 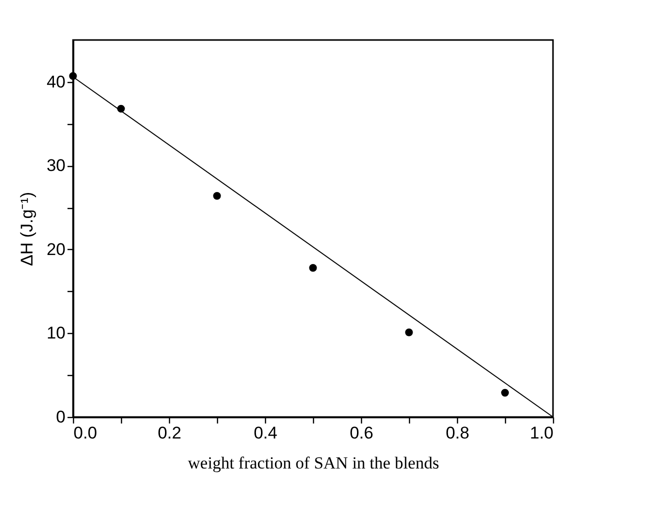 I want to click on x-tick-label: 1.0, so click(x=542, y=433).